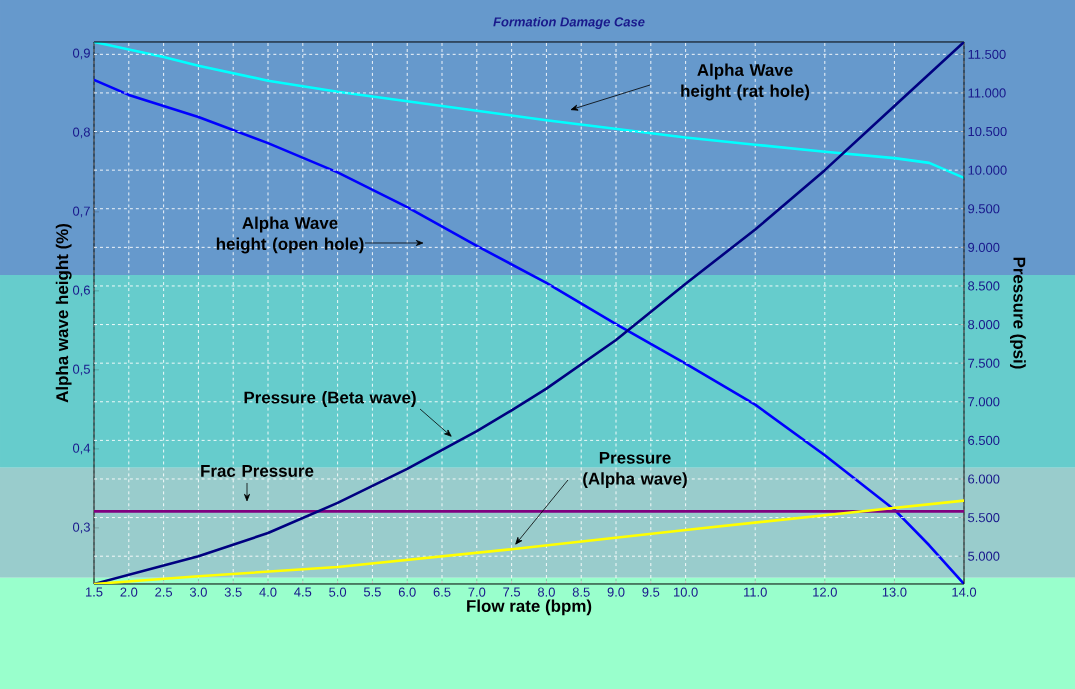  Describe the element at coordinates (268, 592) in the screenshot. I see `x-tick-label: 4.0` at that location.